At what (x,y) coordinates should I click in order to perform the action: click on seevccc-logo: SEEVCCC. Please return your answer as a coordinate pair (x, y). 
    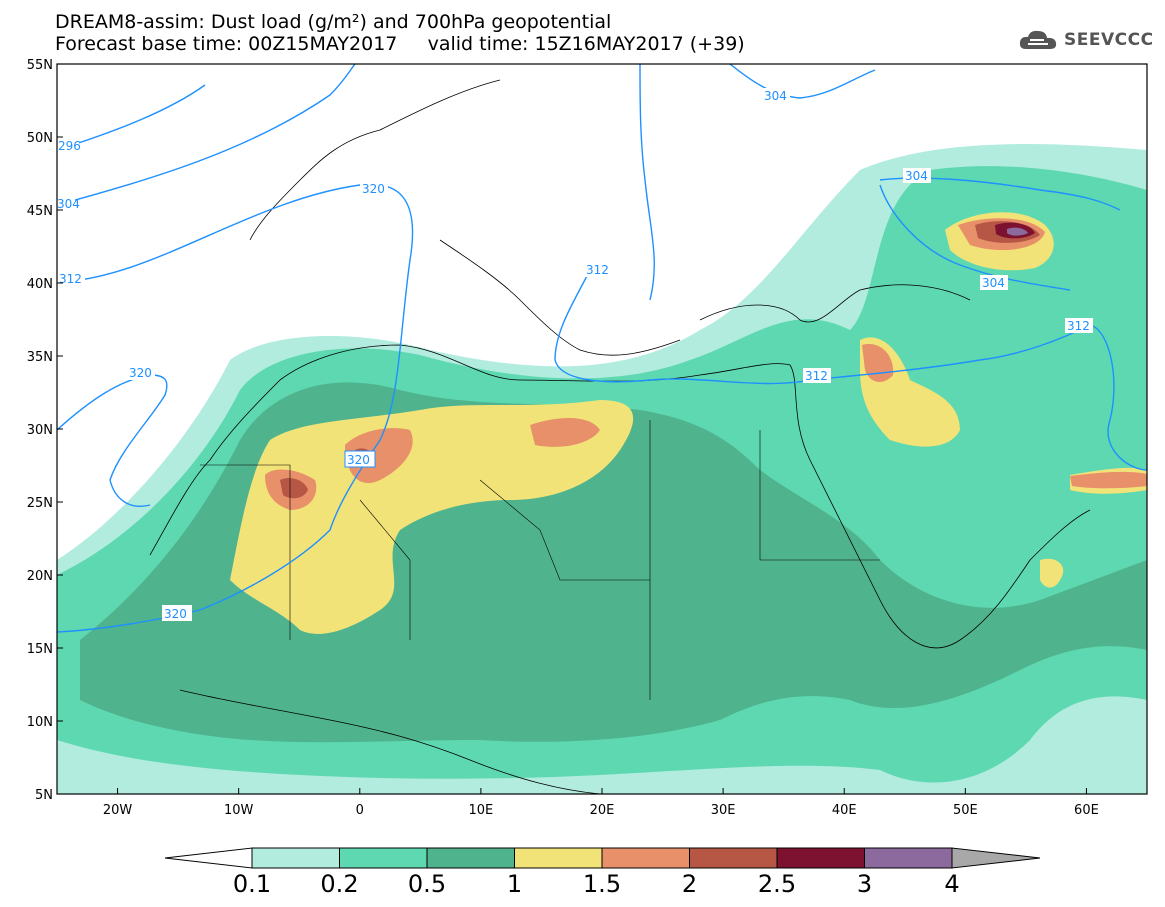
    Looking at the image, I should click on (1086, 40).